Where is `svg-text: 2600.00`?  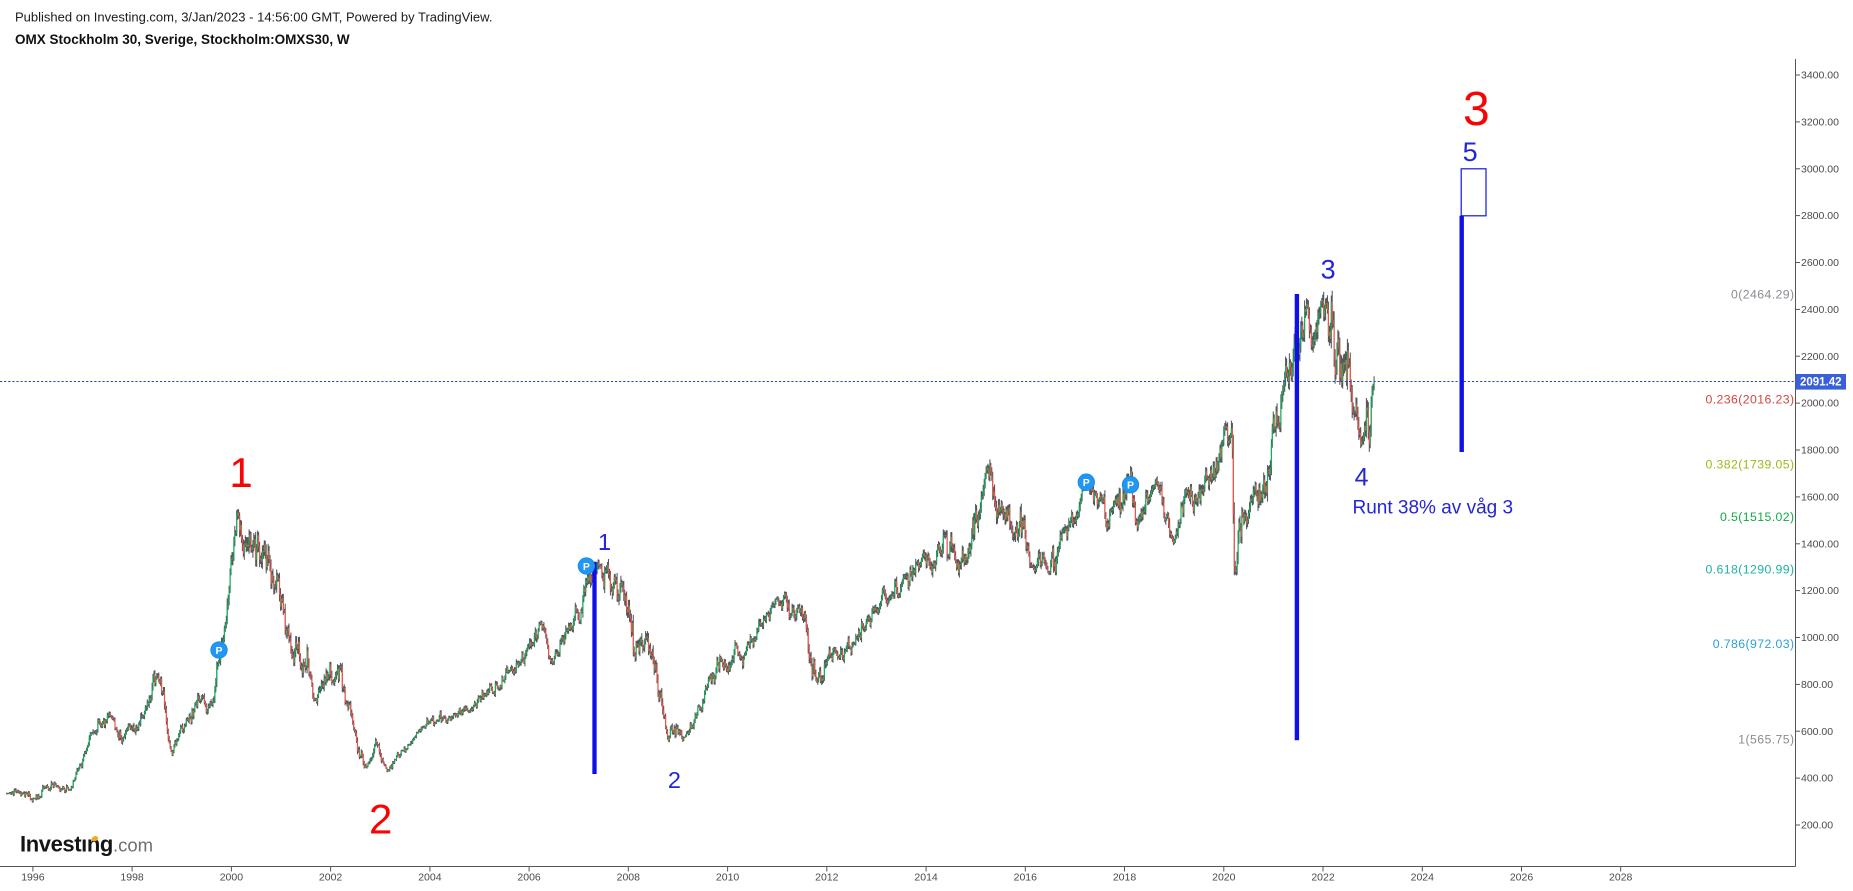 svg-text: 2600.00 is located at coordinates (1820, 263).